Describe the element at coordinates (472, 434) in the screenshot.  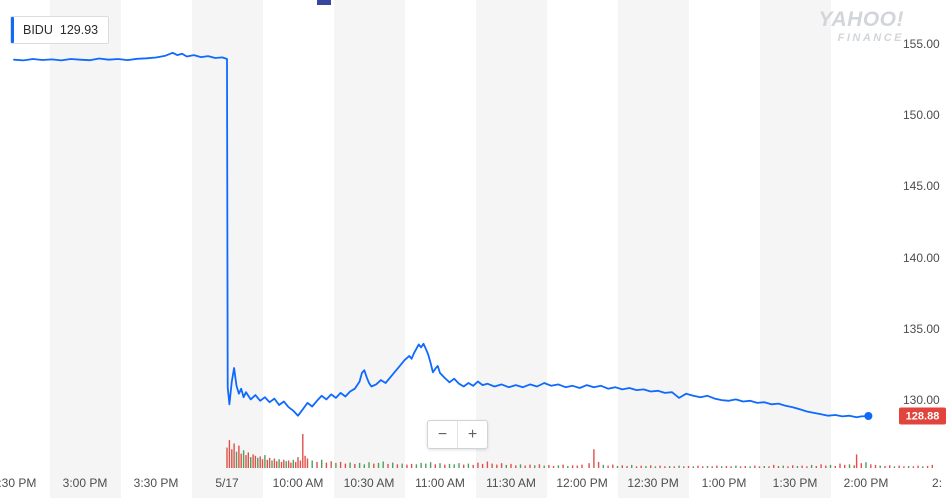
I see `zoom-in-button: +` at that location.